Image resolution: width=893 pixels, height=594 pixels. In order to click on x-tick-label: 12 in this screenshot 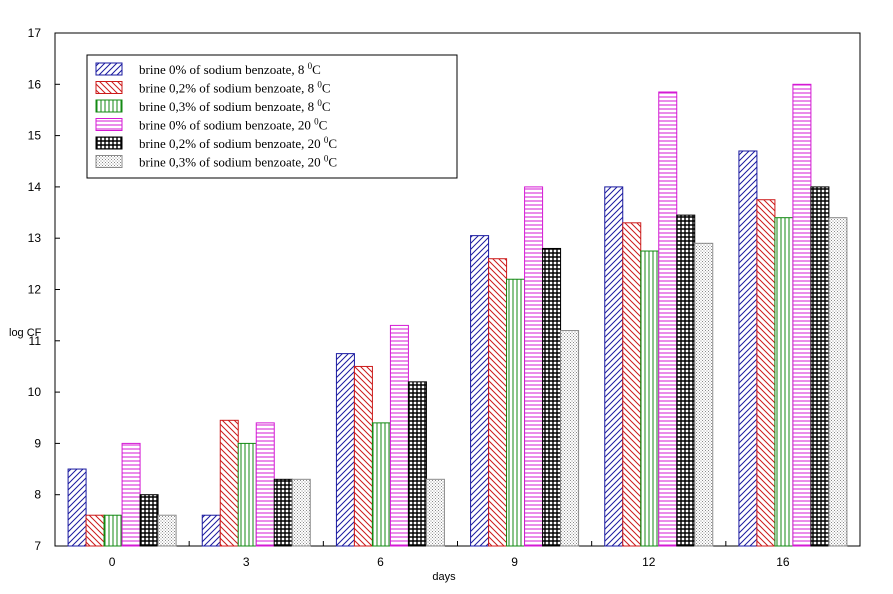, I will do `click(649, 562)`.